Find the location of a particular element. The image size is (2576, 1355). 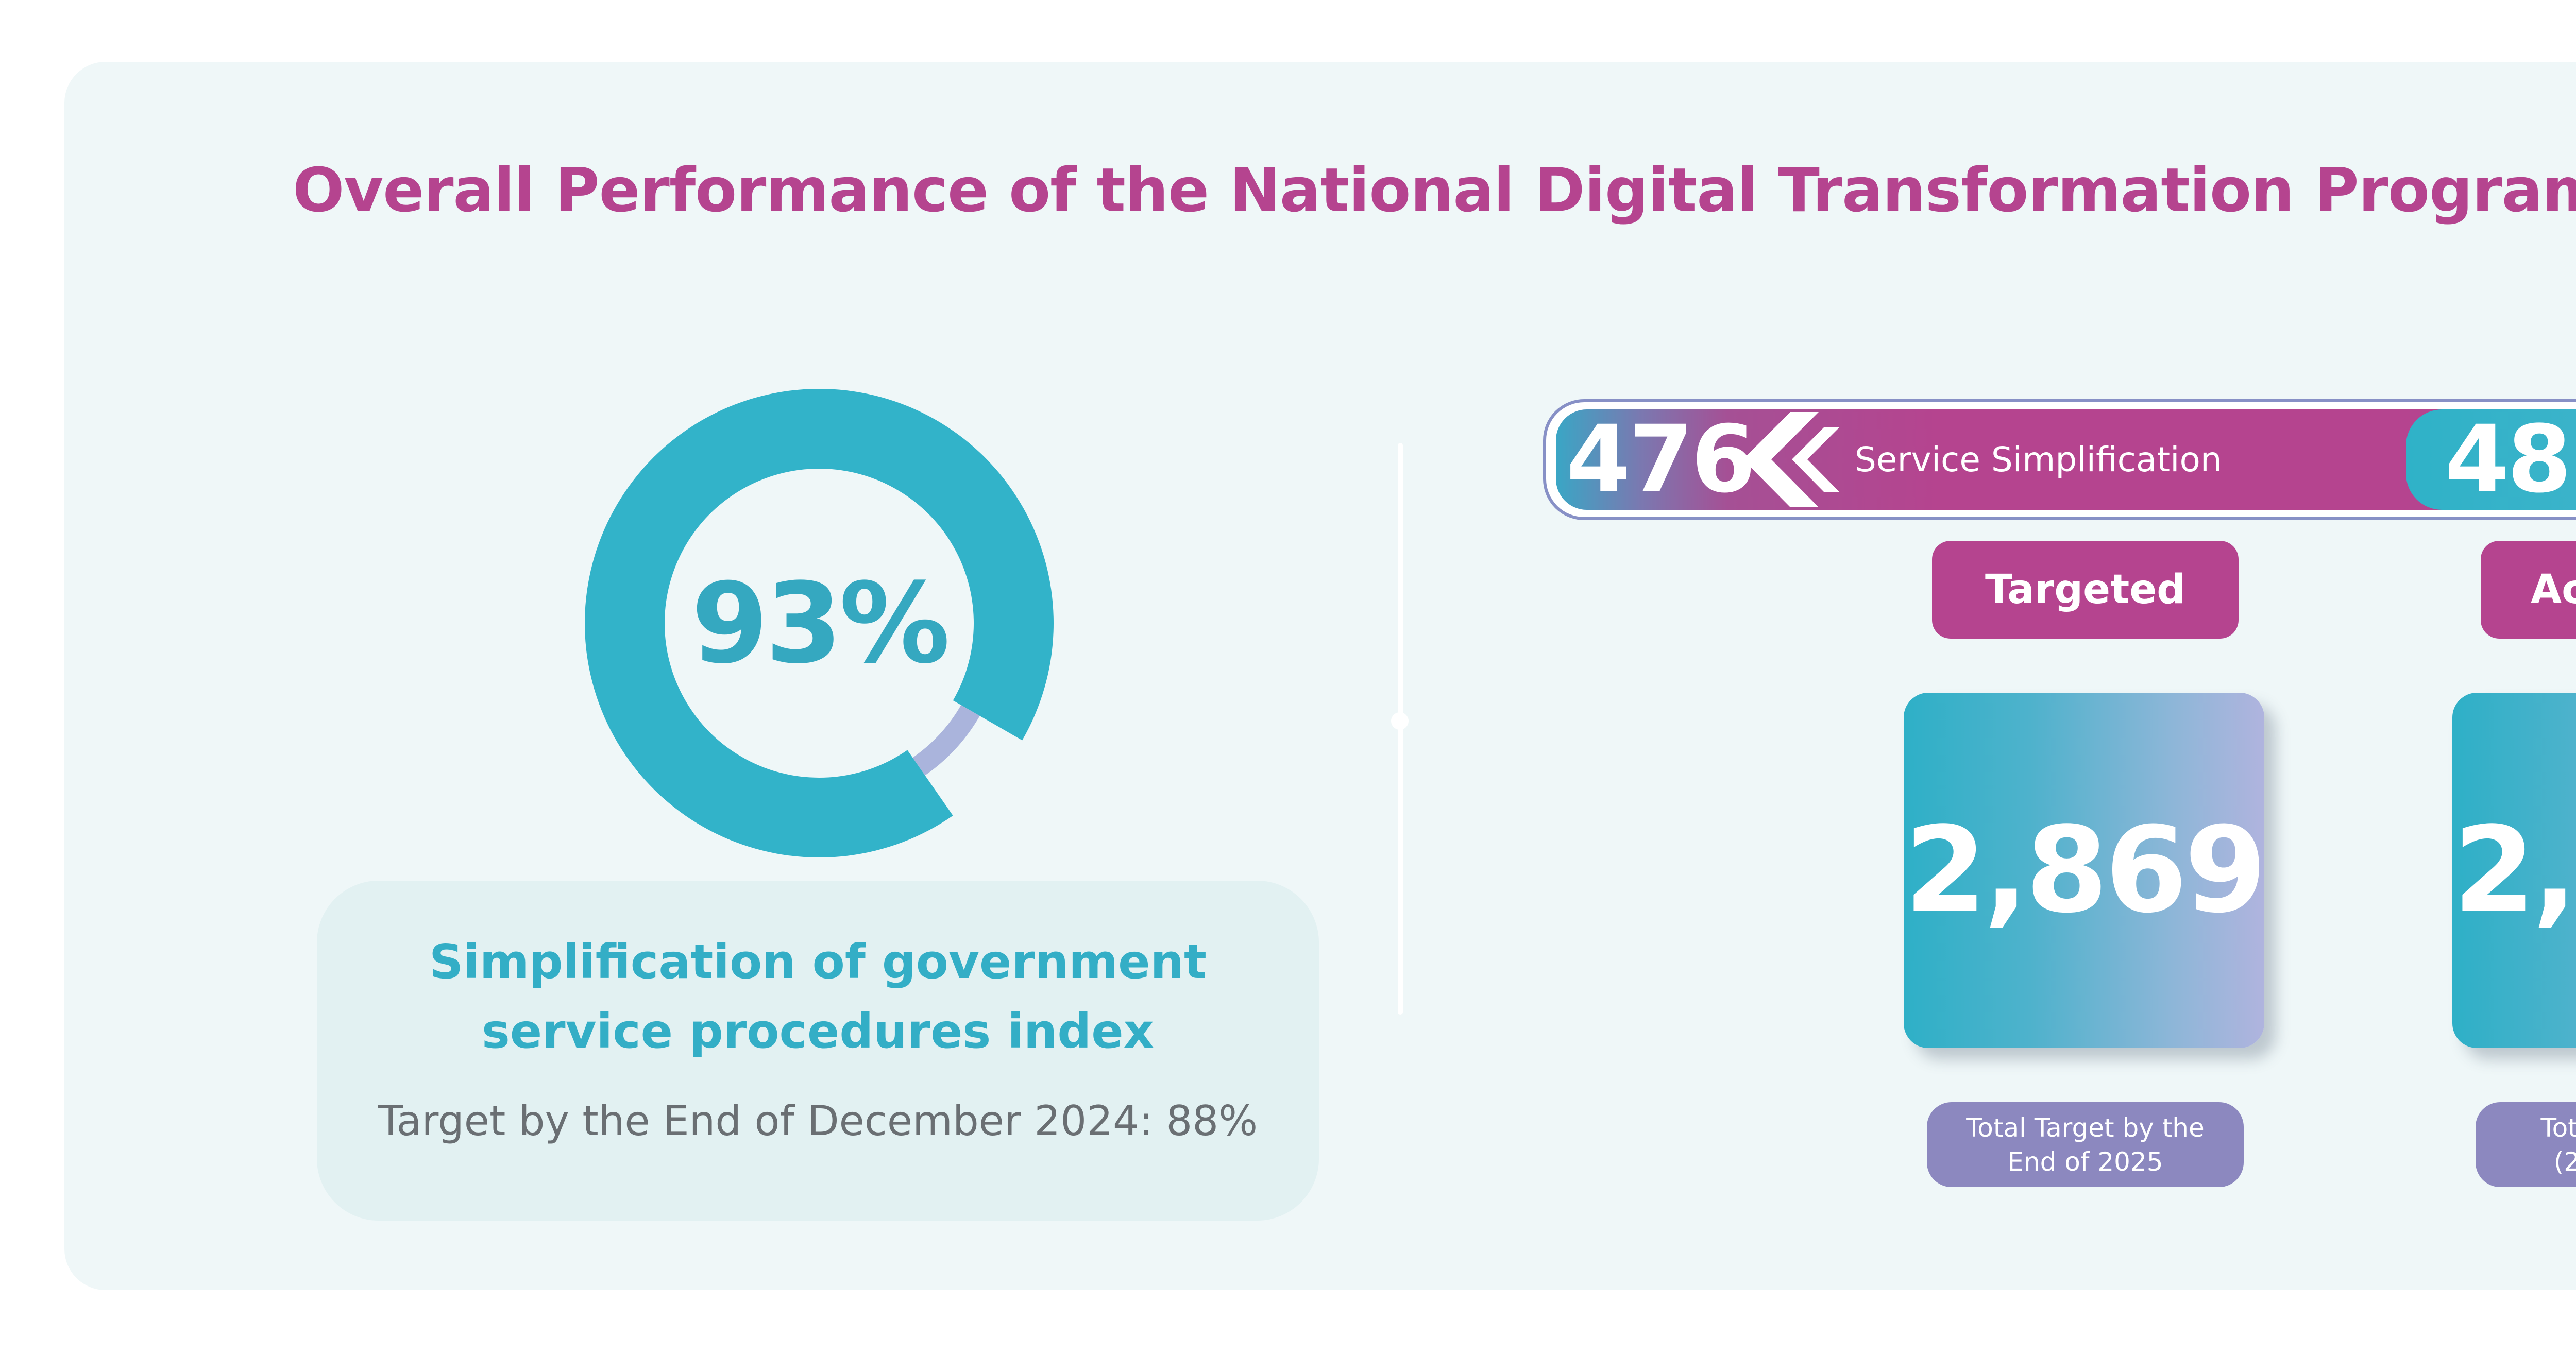

achieved-pill: Achieved is located at coordinates (2528, 590).